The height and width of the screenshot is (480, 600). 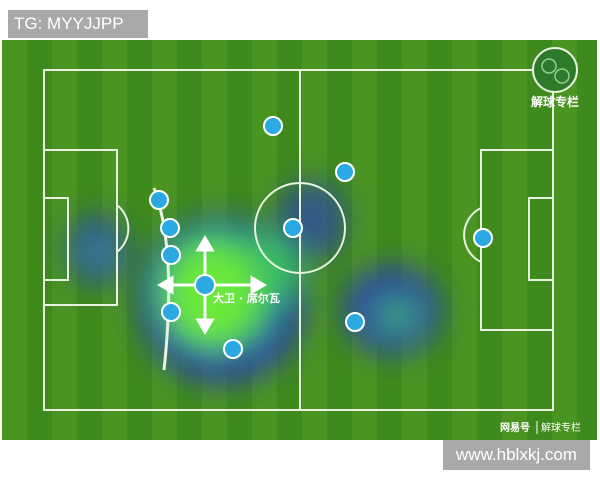 What do you see at coordinates (516, 455) in the screenshot?
I see `watermark-bottom: www.hblxkj.com` at bounding box center [516, 455].